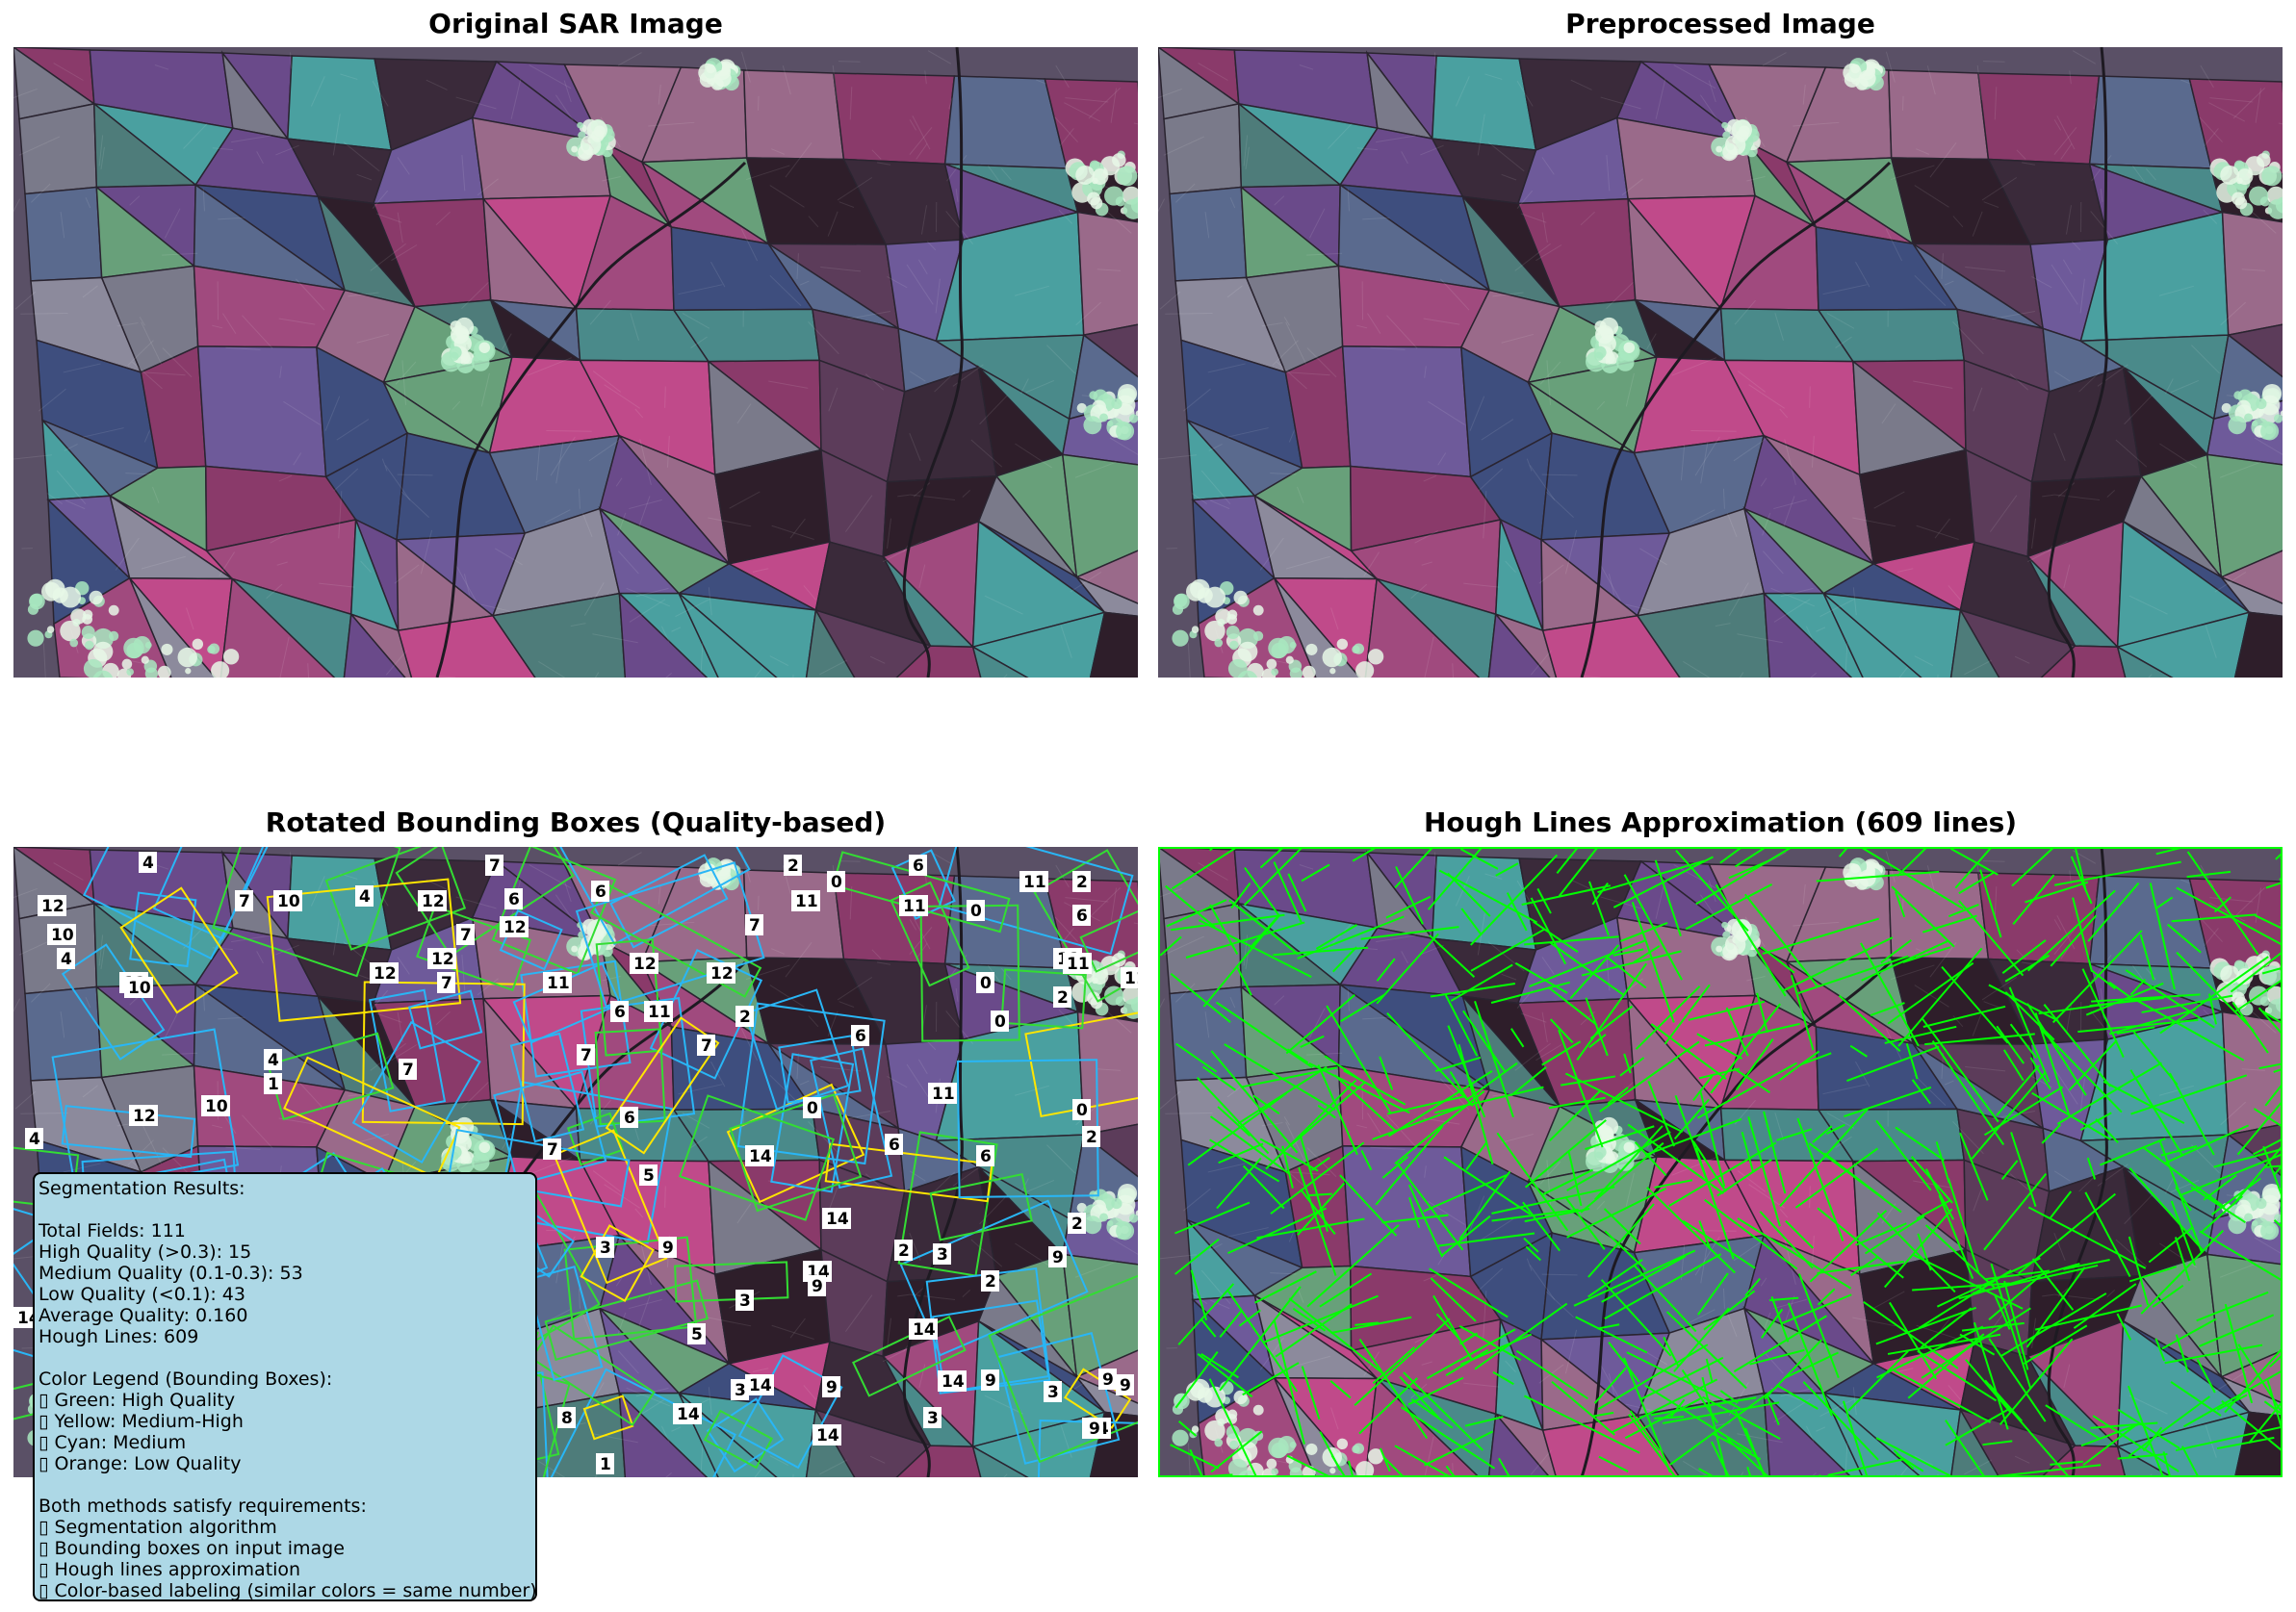 This screenshot has height=1612, width=2296. What do you see at coordinates (137, 1400) in the screenshot?
I see `legend-green: ▯ Green: High Quality` at bounding box center [137, 1400].